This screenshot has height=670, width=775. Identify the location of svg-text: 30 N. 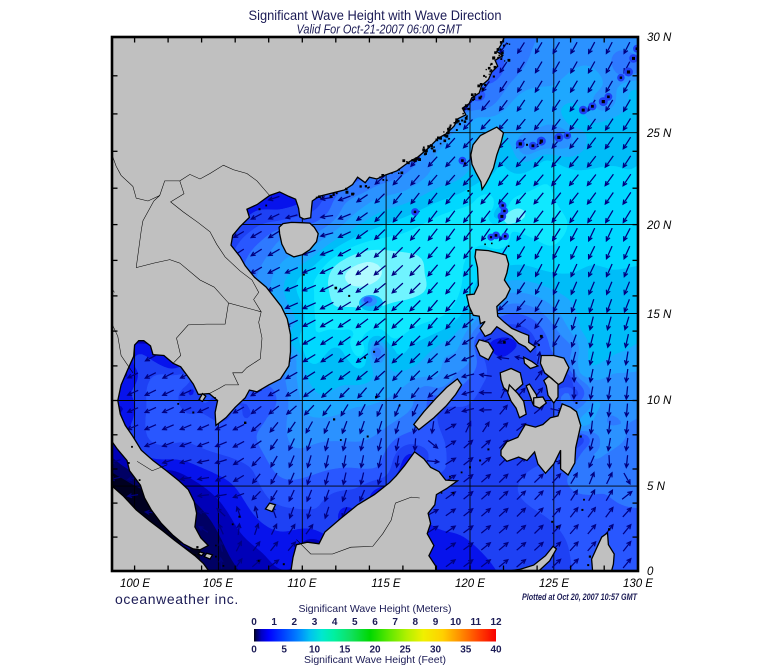
(659, 38).